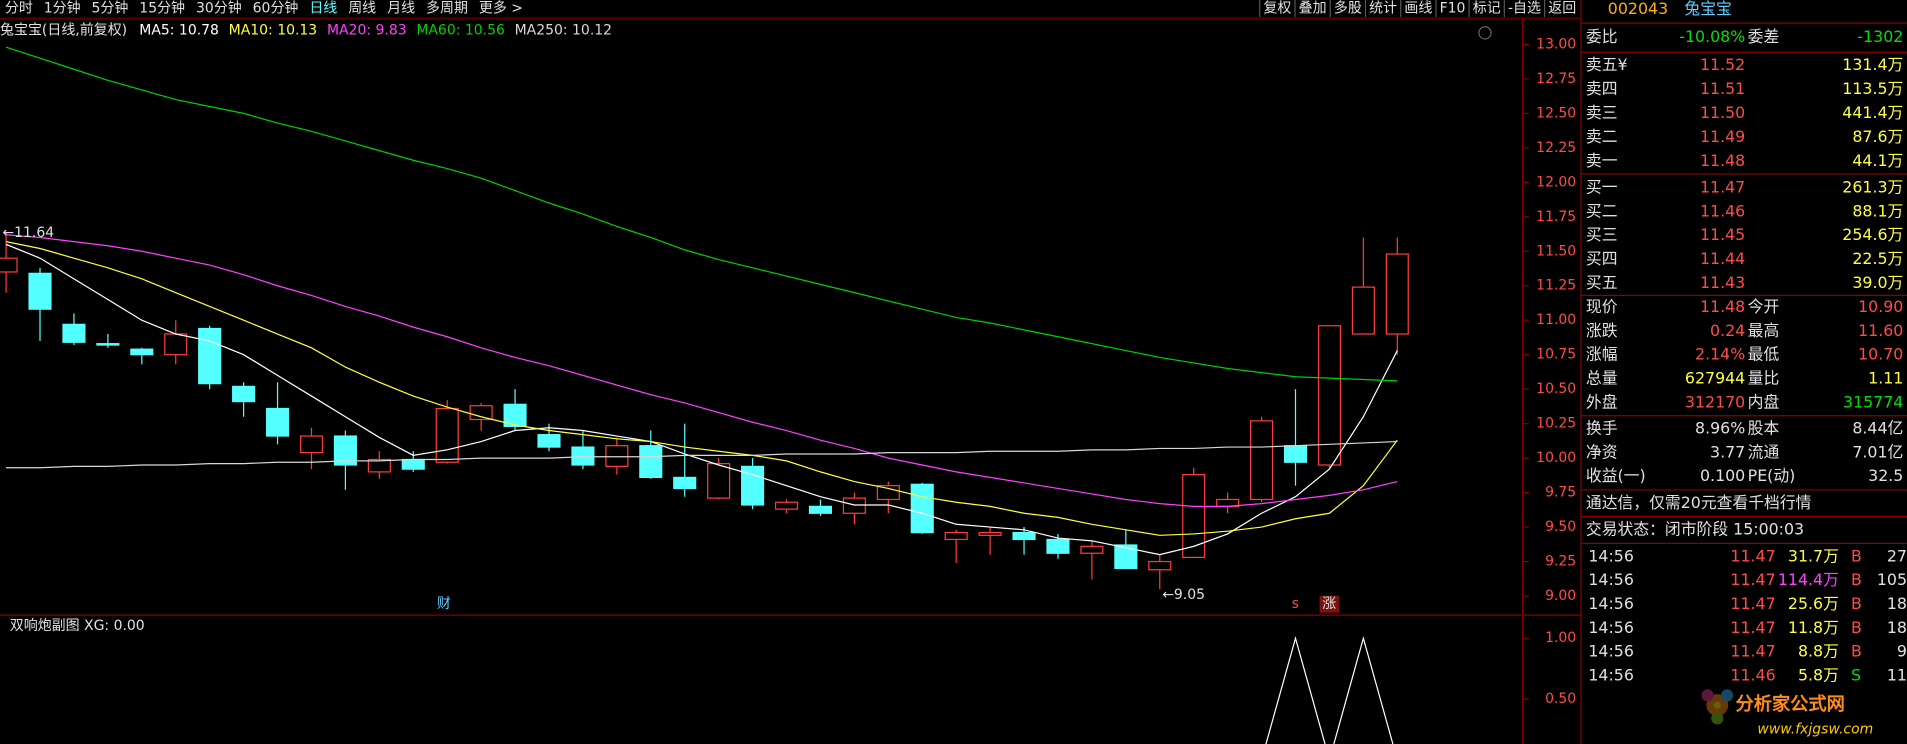 Image resolution: width=1907 pixels, height=744 pixels. I want to click on settings-icon, so click(1485, 33).